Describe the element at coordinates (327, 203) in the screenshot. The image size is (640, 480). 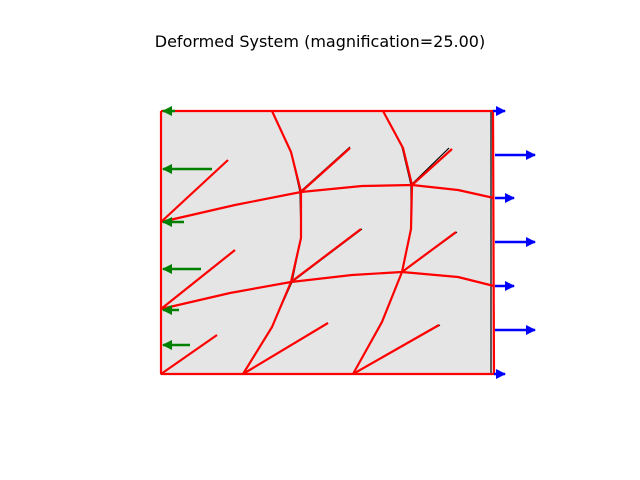
I see `deformed-horizontal-upper` at that location.